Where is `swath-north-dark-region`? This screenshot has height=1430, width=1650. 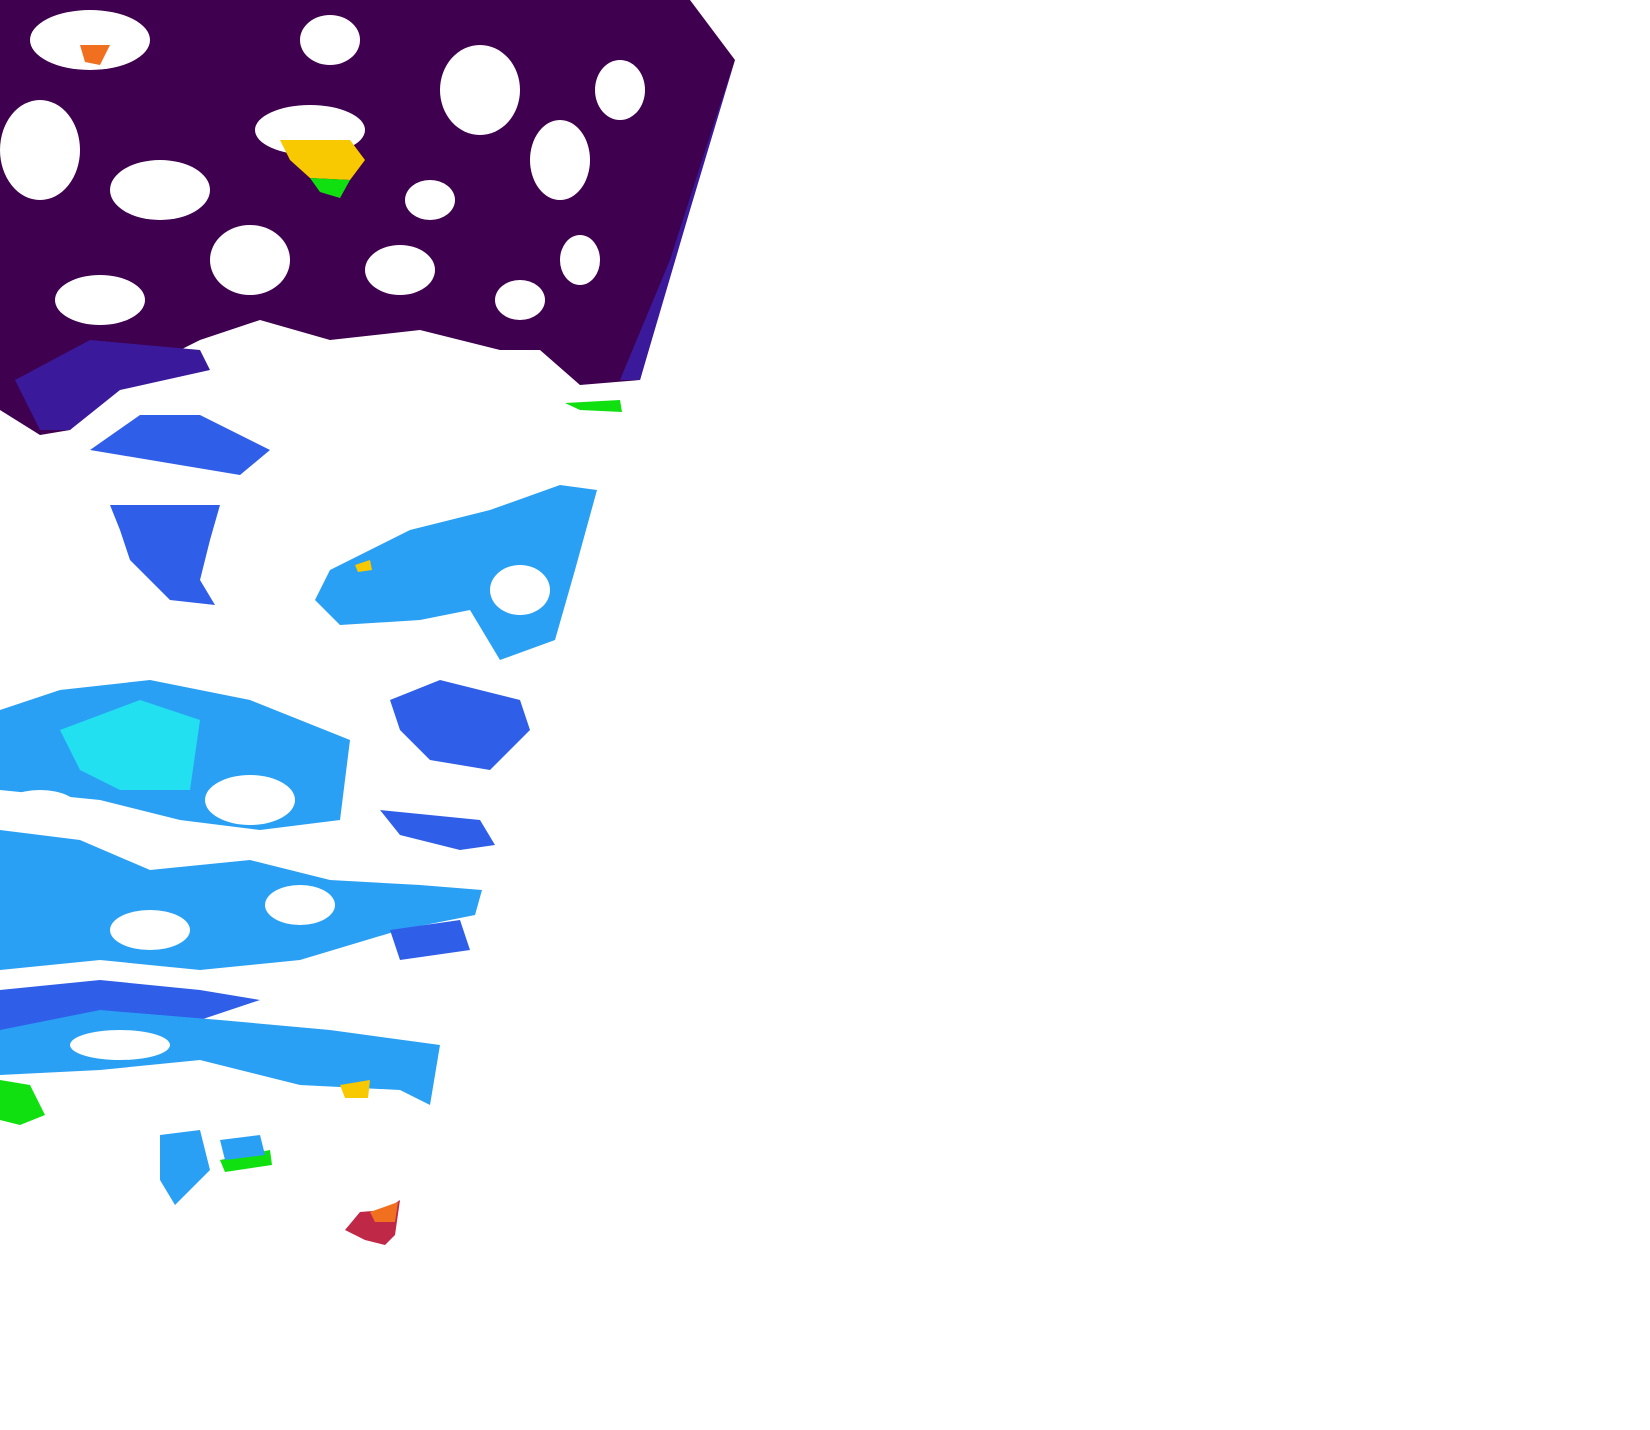 swath-north-dark-region is located at coordinates (367, 217).